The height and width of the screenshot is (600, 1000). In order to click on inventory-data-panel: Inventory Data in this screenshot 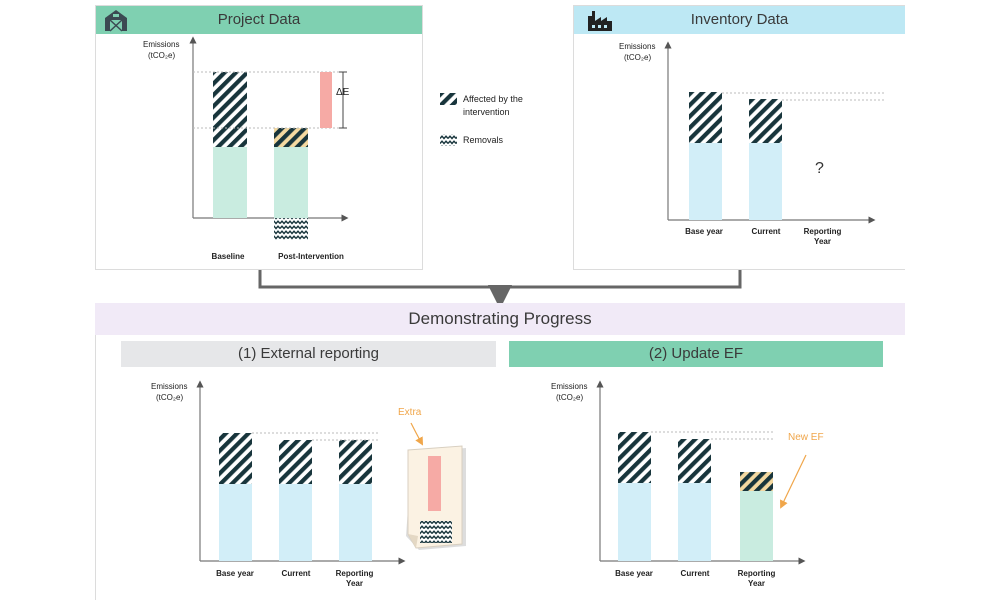, I will do `click(739, 137)`.